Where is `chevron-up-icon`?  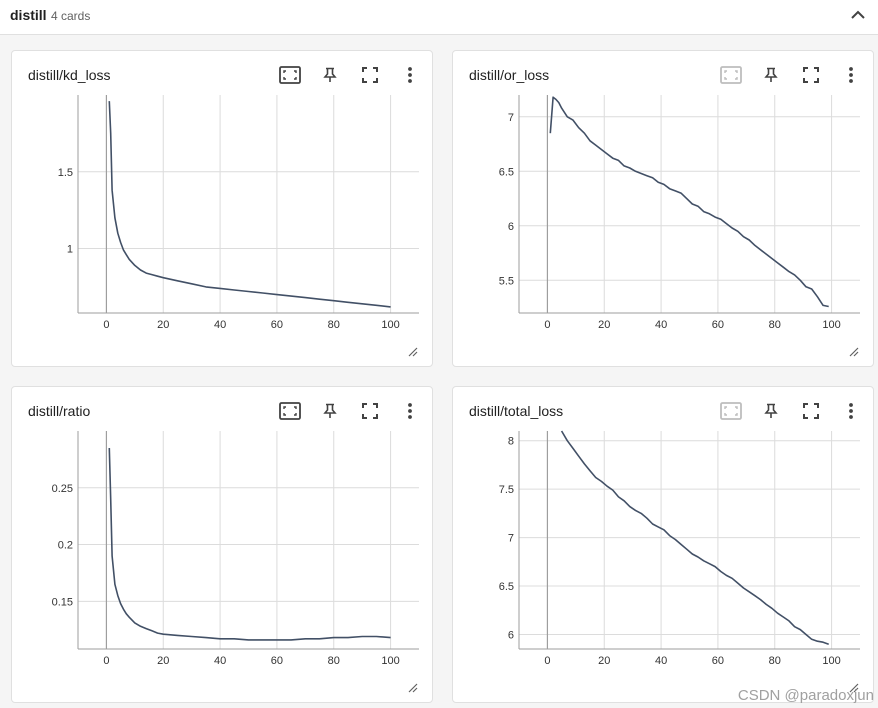 chevron-up-icon is located at coordinates (858, 14).